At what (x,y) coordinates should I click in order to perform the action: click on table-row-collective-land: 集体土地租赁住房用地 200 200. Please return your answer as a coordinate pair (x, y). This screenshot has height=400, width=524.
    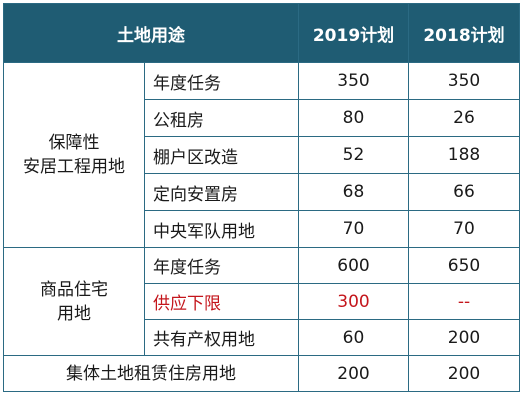
    Looking at the image, I should click on (261, 373).